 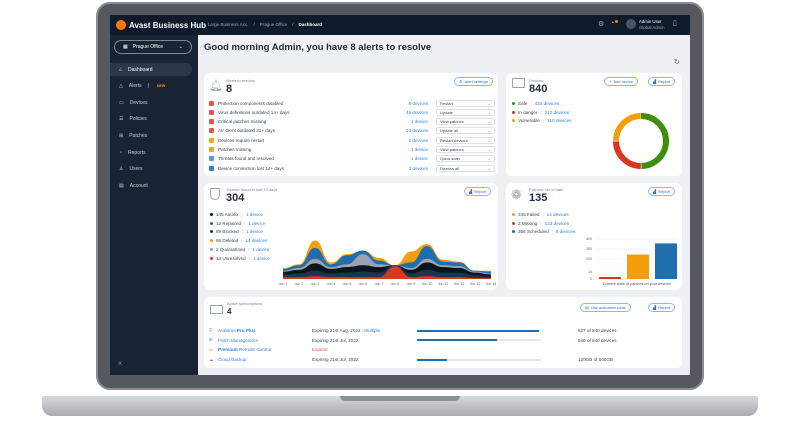 What do you see at coordinates (621, 81) in the screenshot?
I see `add-device-button: + Add device` at bounding box center [621, 81].